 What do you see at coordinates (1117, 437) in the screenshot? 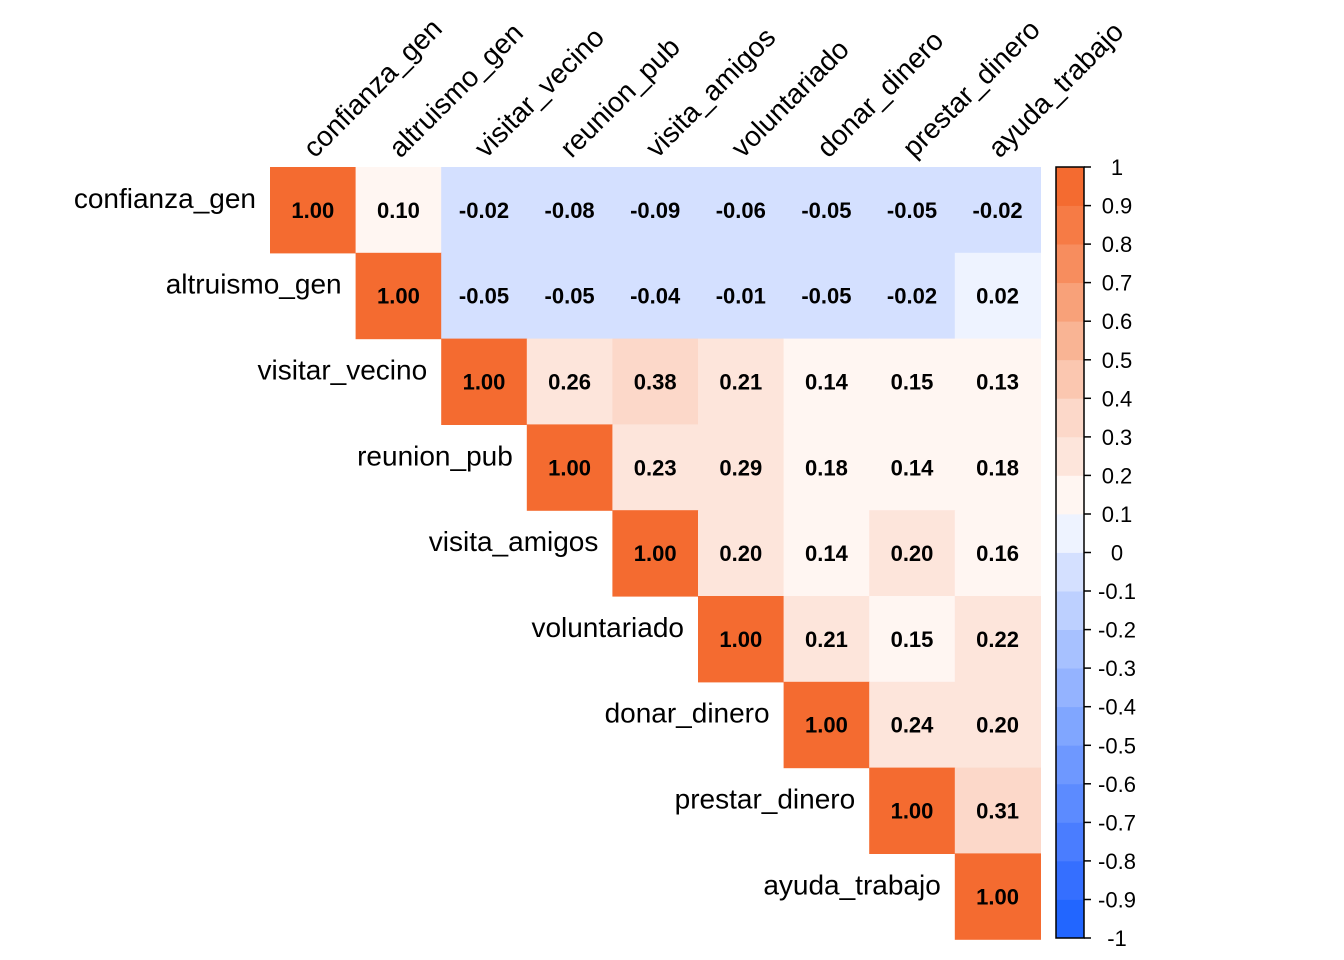
I see `color-legend-tick-label: 0.3` at bounding box center [1117, 437].